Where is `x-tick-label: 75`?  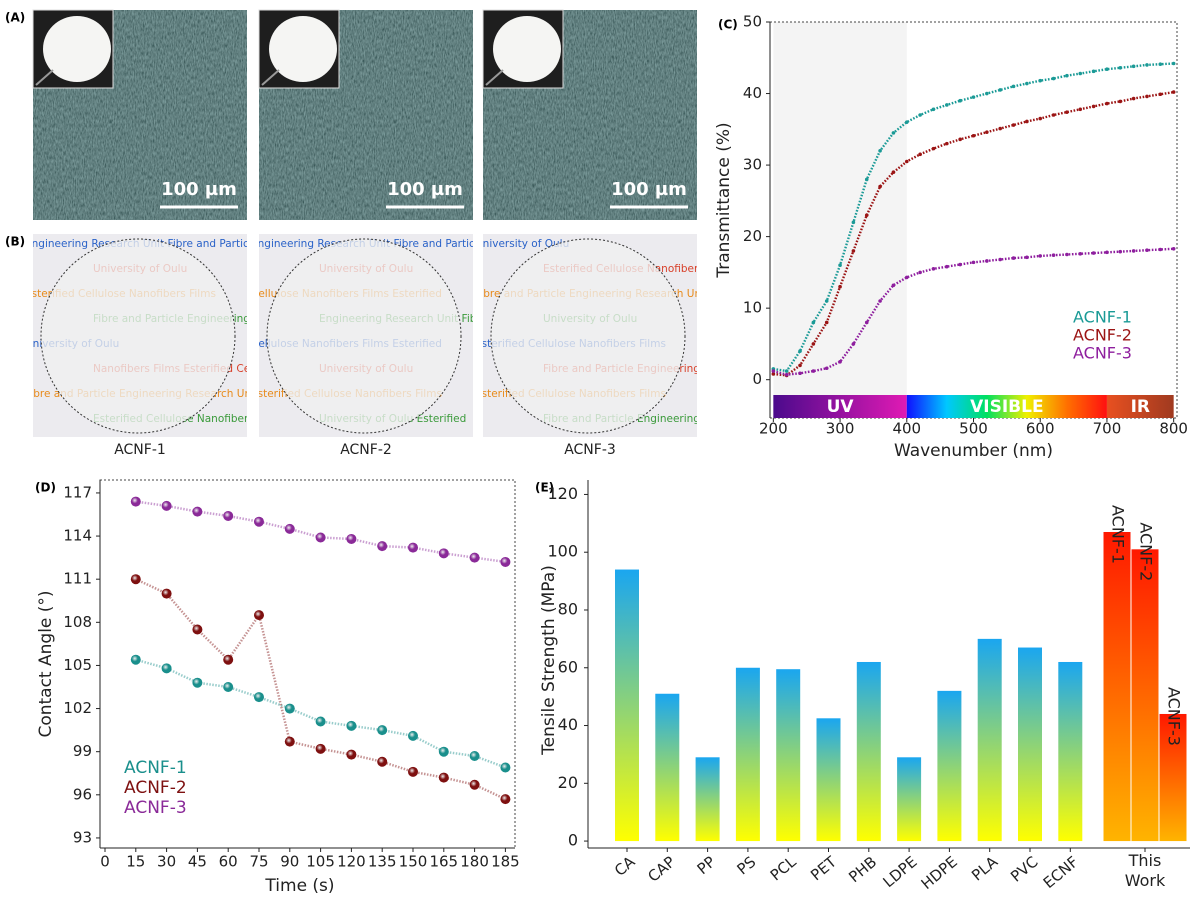
x-tick-label: 75 is located at coordinates (258, 862).